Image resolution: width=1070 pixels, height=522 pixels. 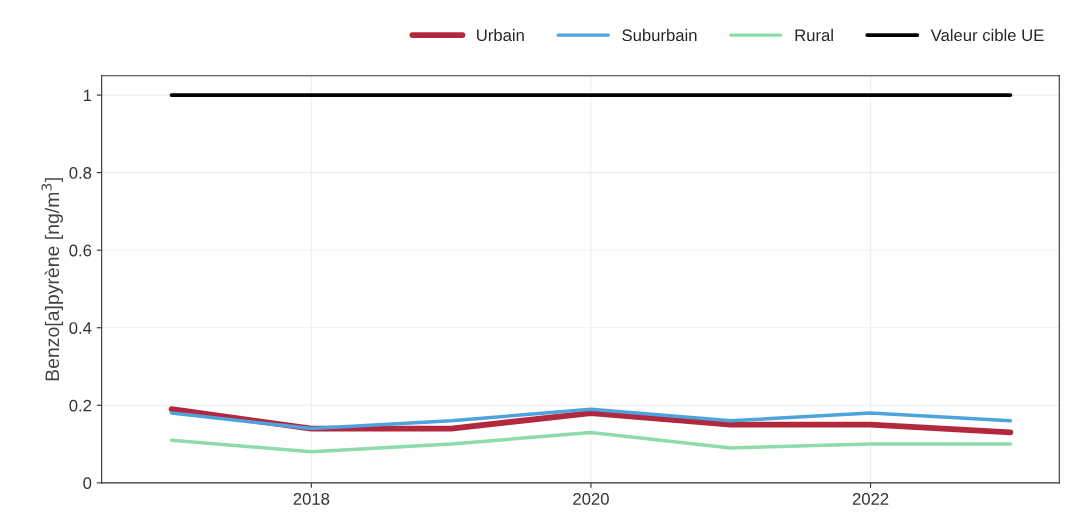 I want to click on y-tick-label: 0, so click(x=87, y=483).